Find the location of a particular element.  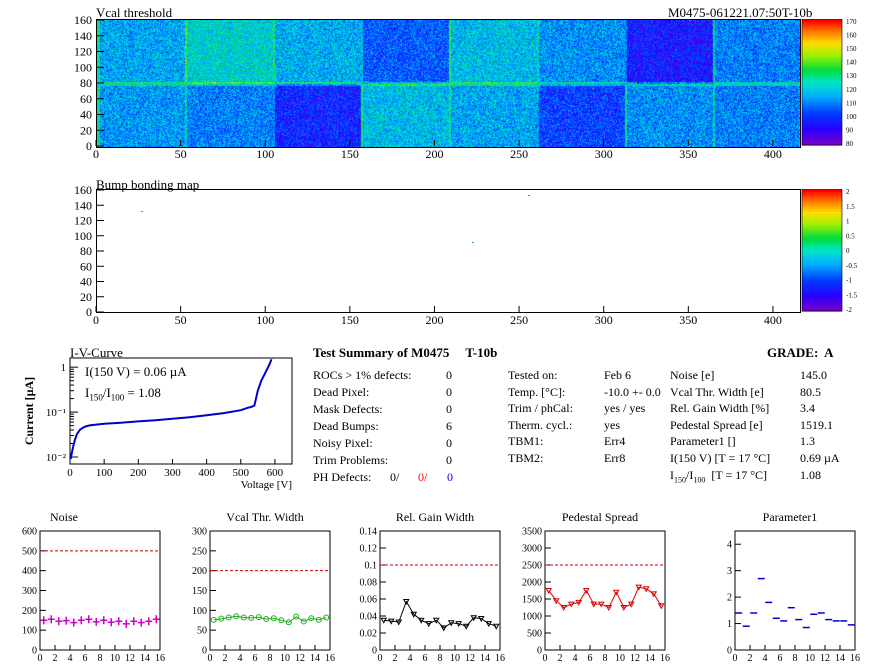

roc-y-tick-label: 100 is located at coordinates (29, 631).